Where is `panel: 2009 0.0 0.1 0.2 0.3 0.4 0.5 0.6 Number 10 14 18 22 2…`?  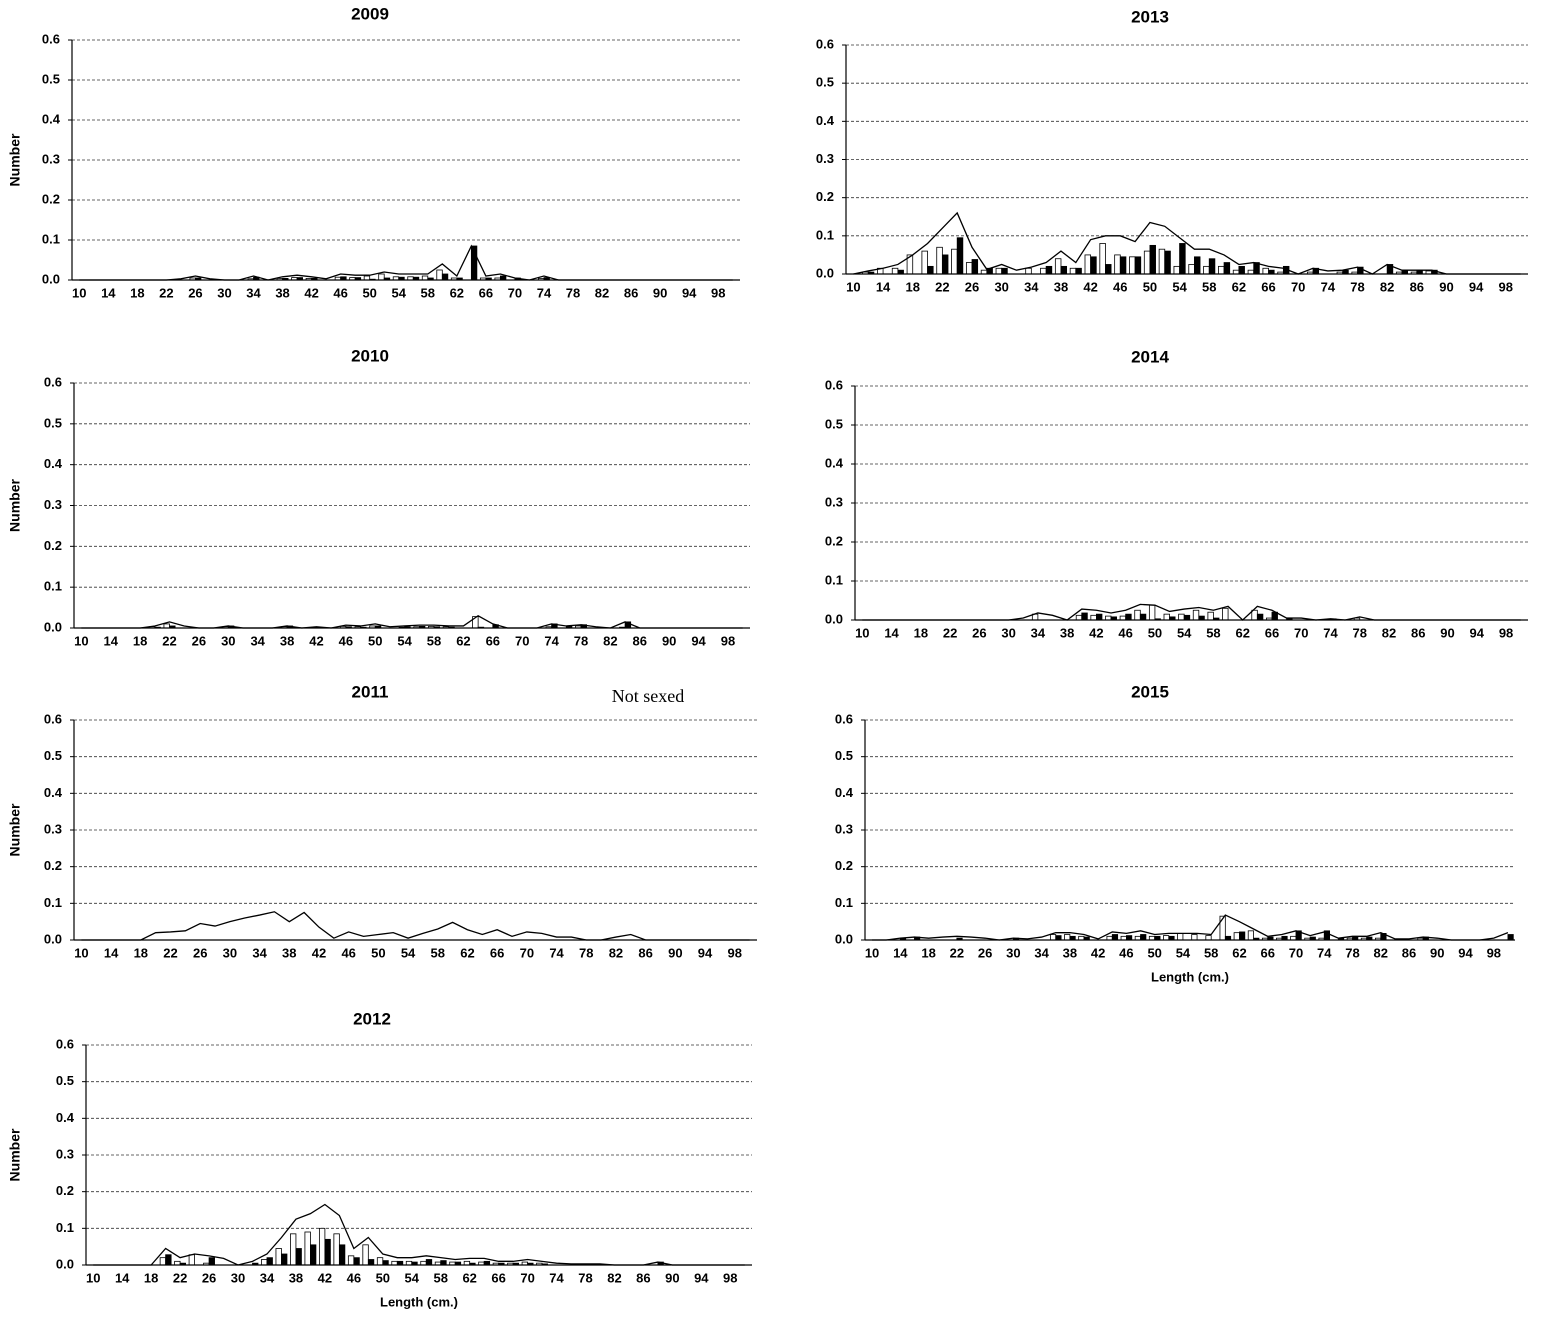 panel: 2009 0.0 0.1 0.2 0.3 0.4 0.5 0.6 Number 10 14 18 22 2… is located at coordinates (373, 152).